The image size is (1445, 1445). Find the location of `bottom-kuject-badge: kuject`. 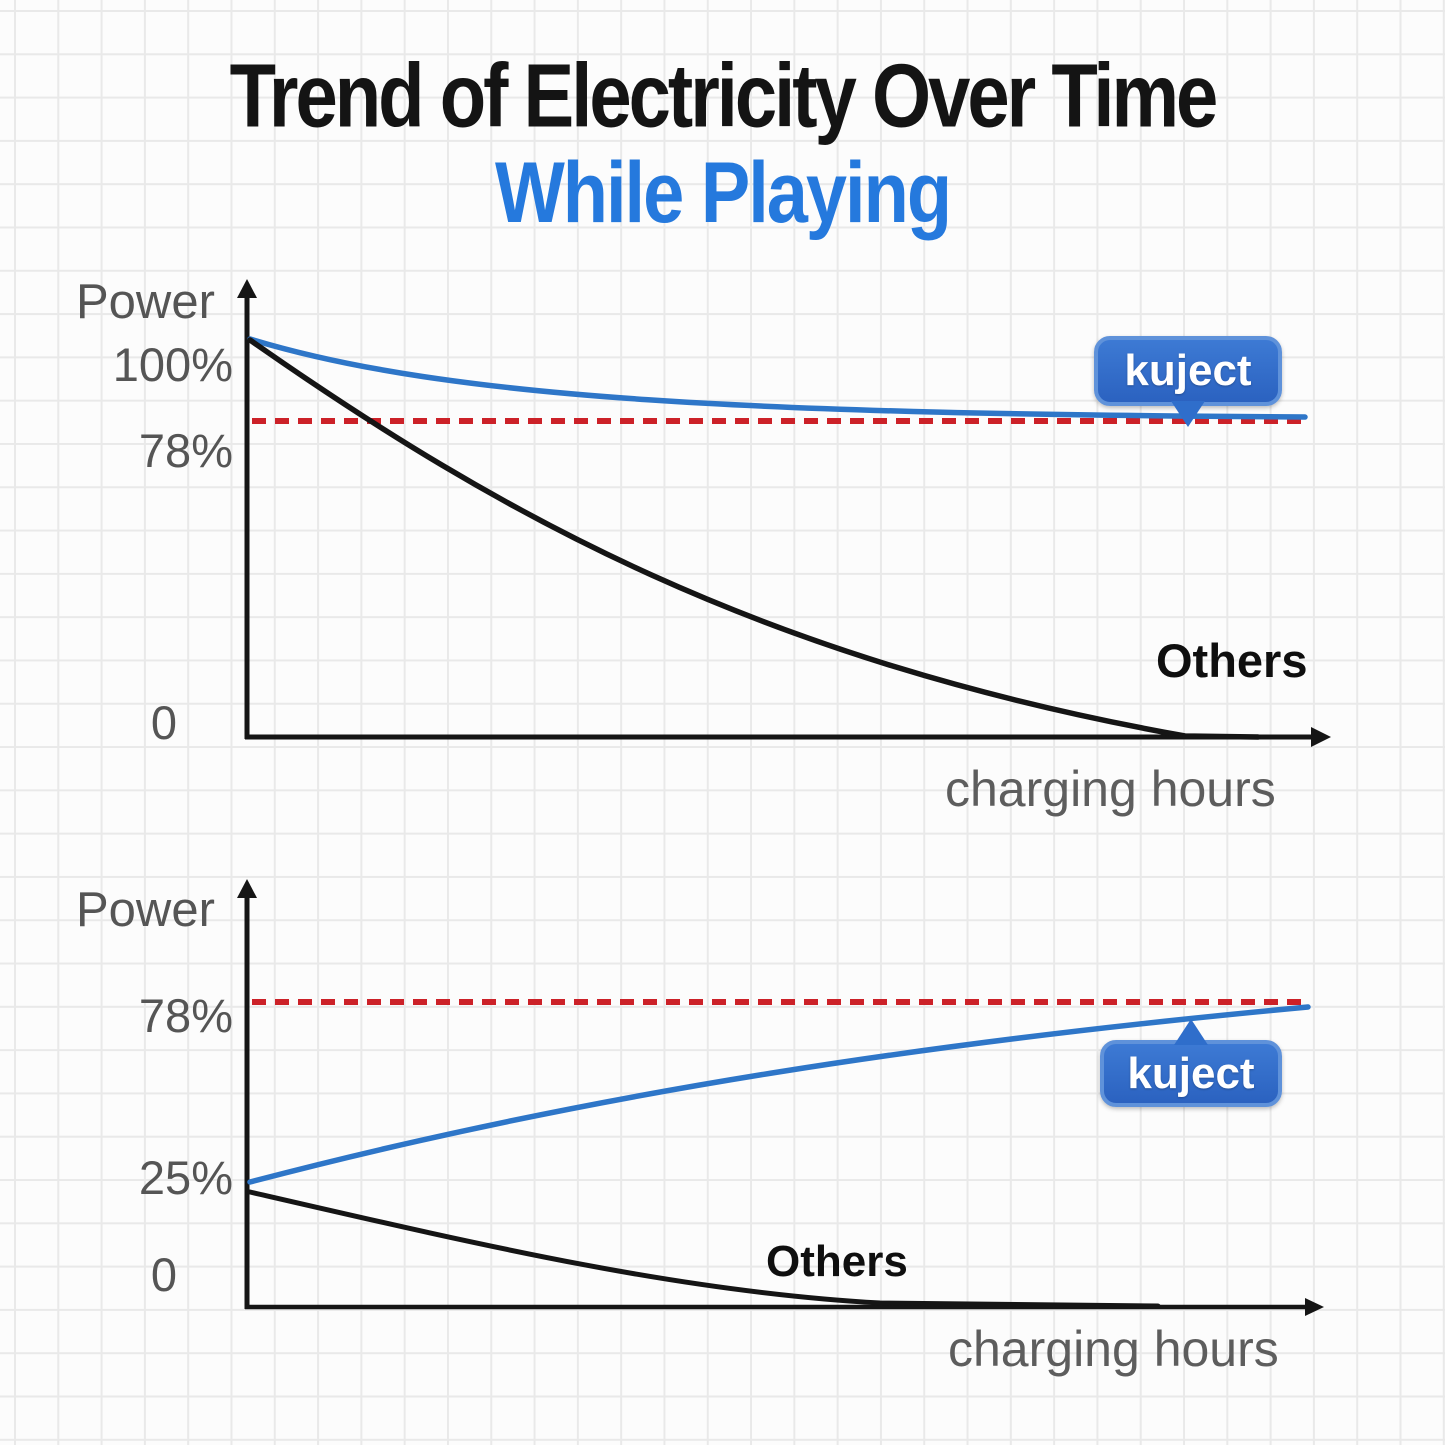

bottom-kuject-badge: kuject is located at coordinates (1191, 1063).